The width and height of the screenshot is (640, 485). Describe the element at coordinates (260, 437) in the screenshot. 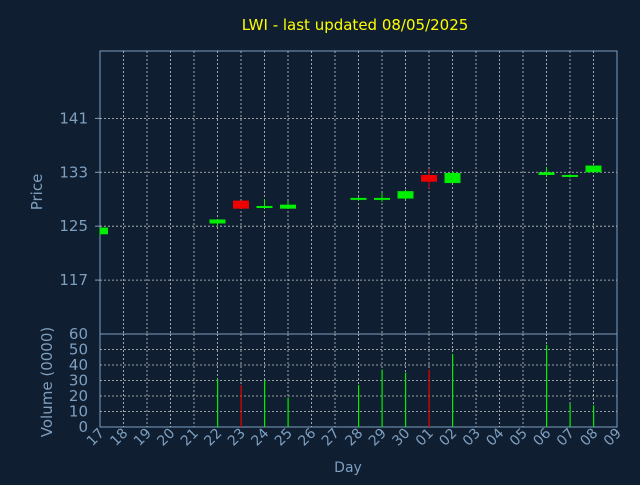

I see `x-tick-label: 24` at that location.